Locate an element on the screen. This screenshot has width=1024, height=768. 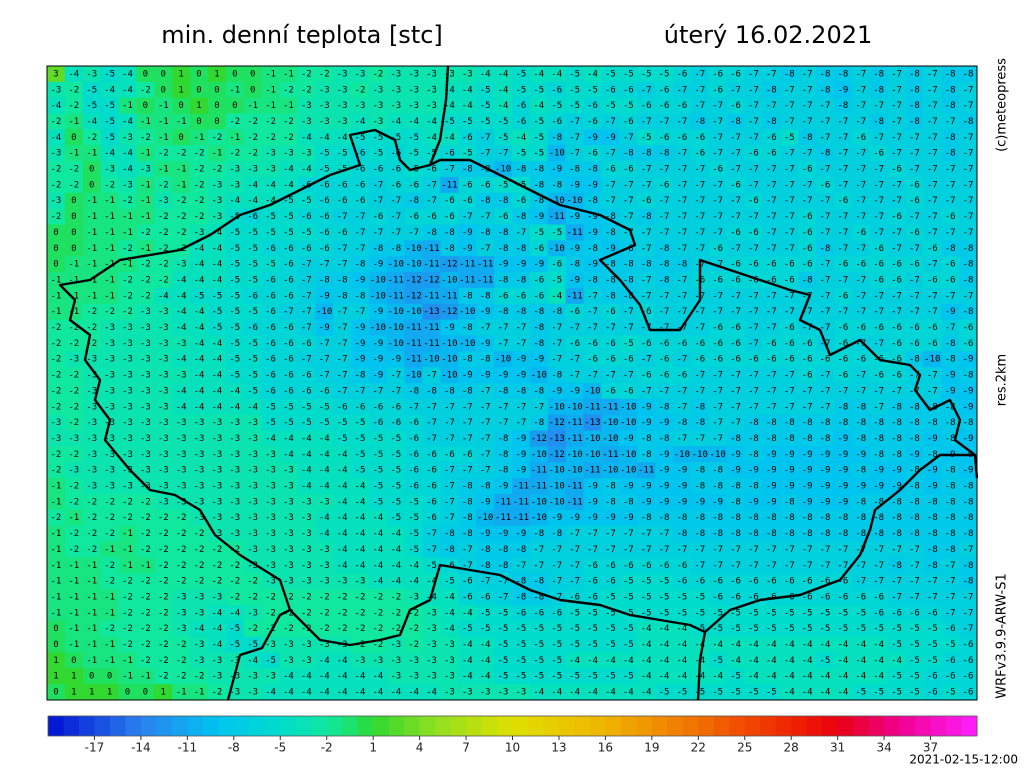
cell-value: 1 is located at coordinates (73, 677).